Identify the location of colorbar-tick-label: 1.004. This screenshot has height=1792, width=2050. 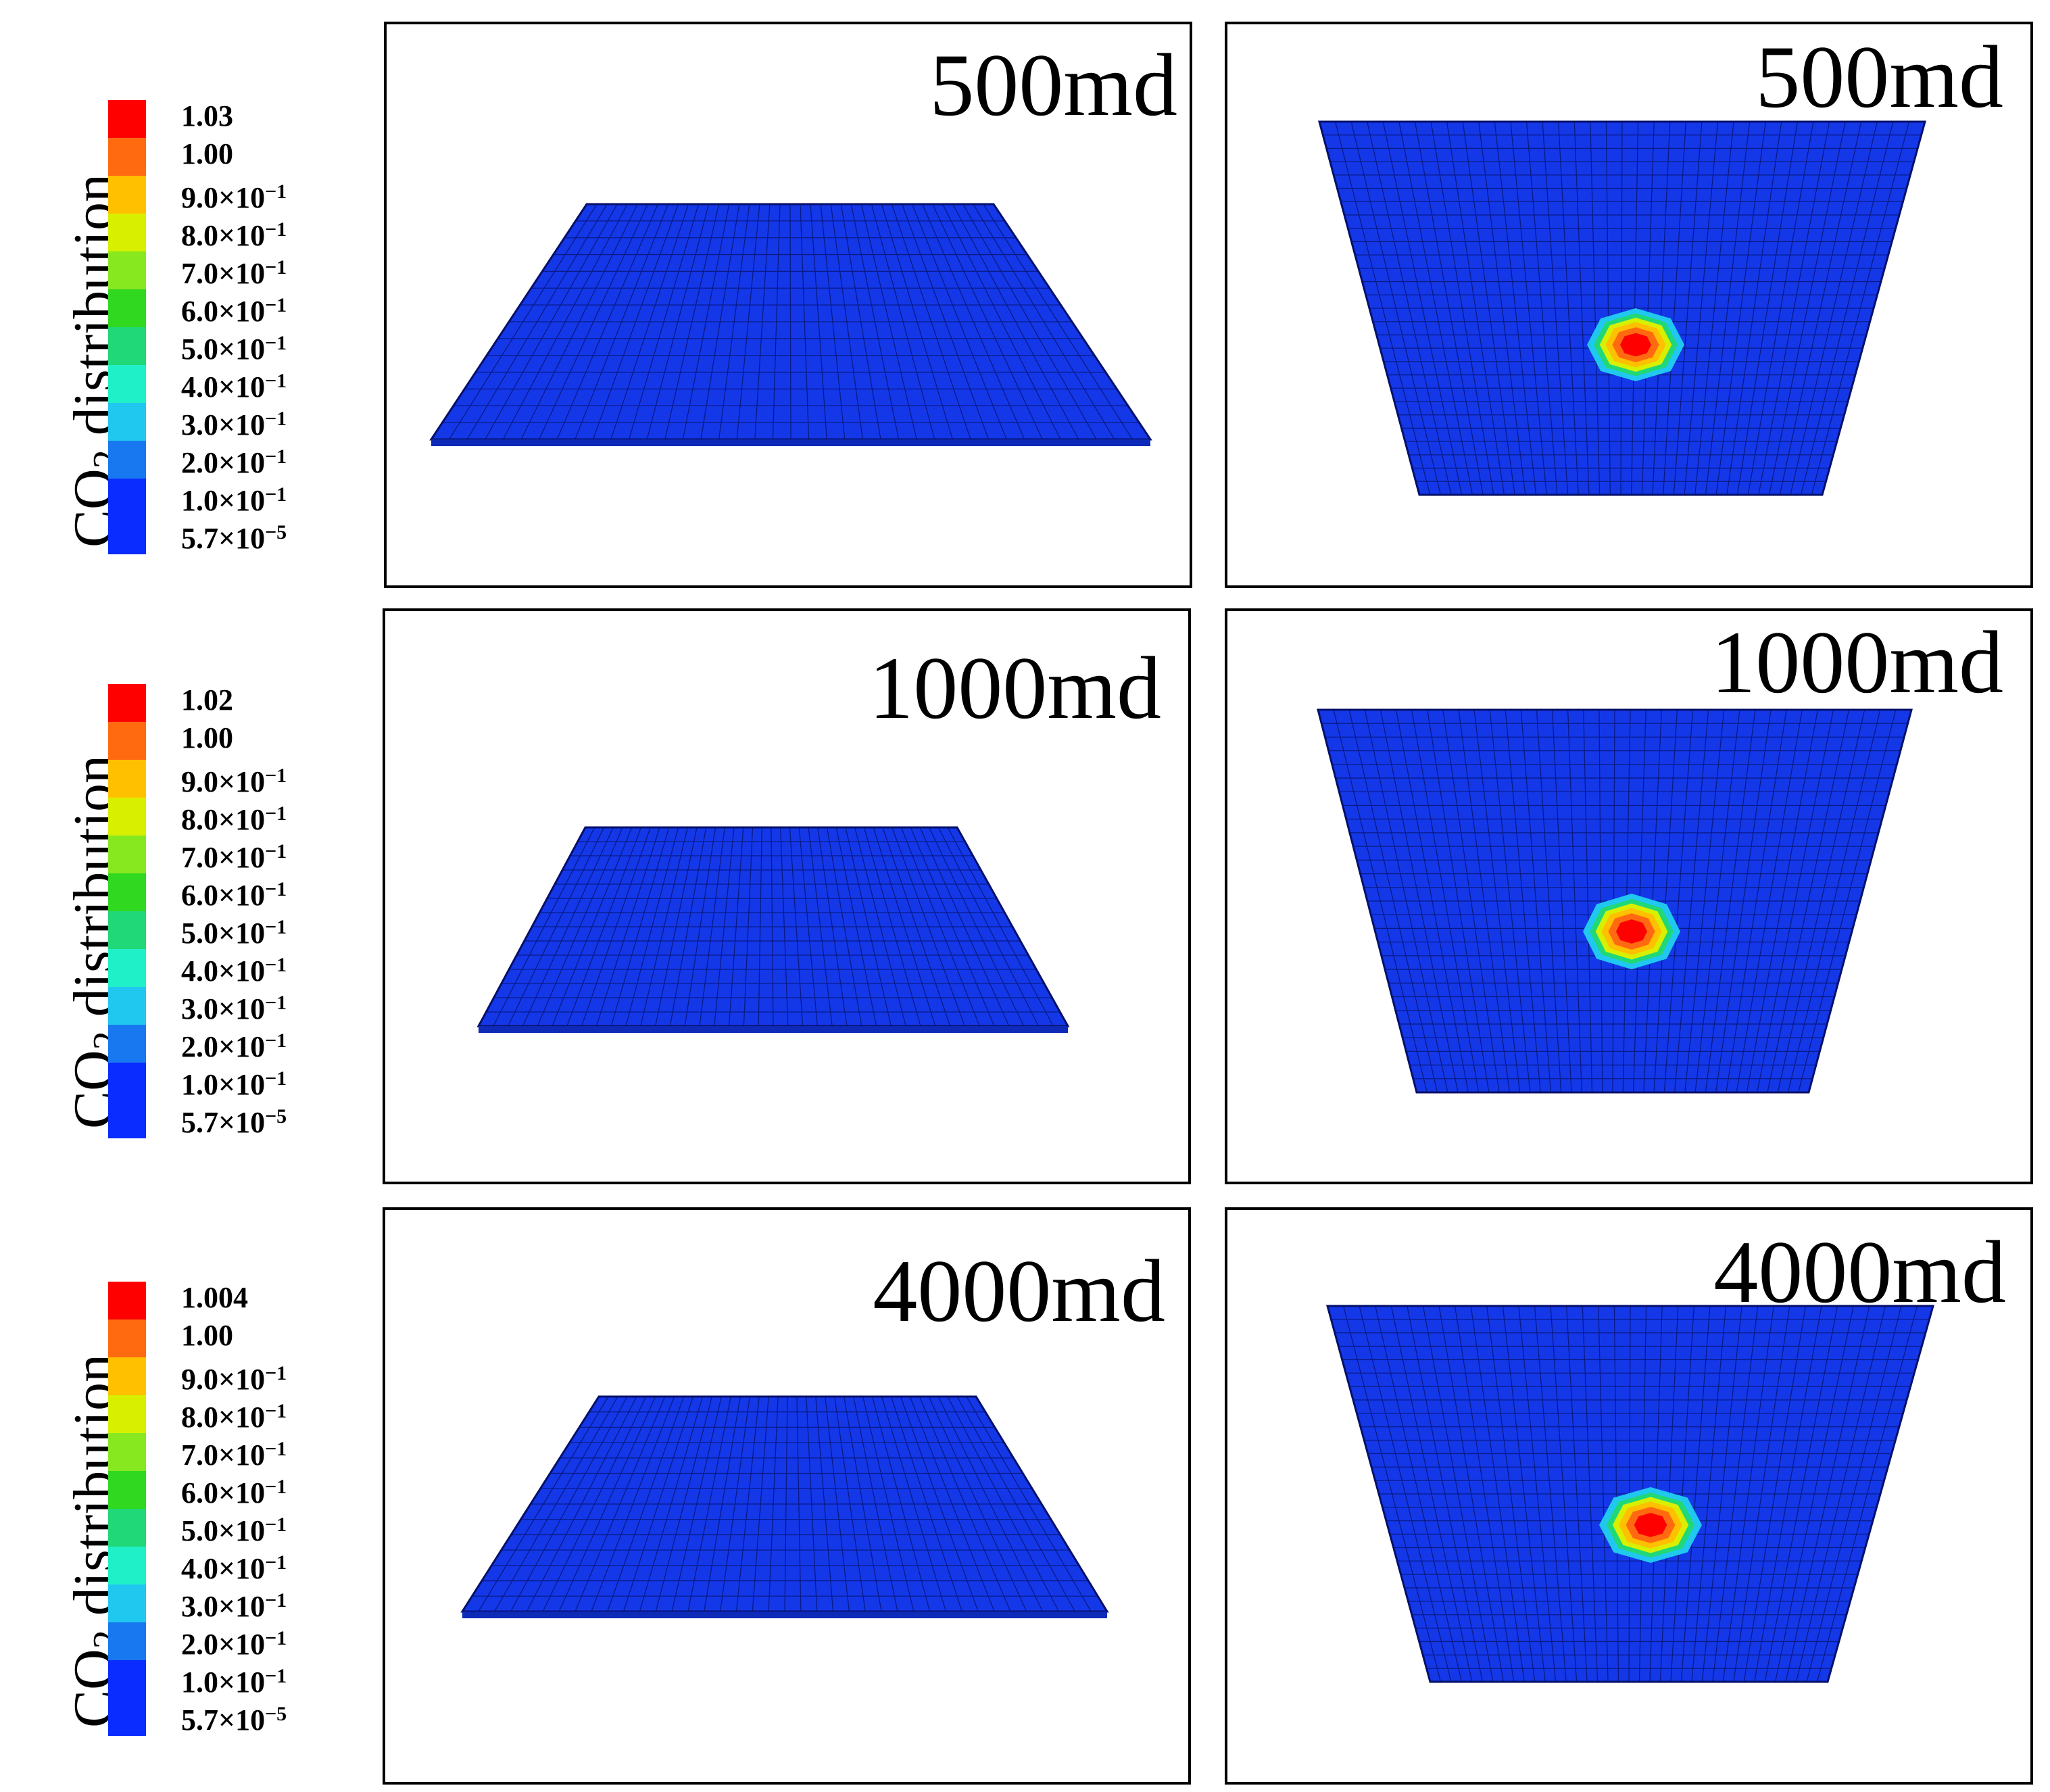
(214, 1297).